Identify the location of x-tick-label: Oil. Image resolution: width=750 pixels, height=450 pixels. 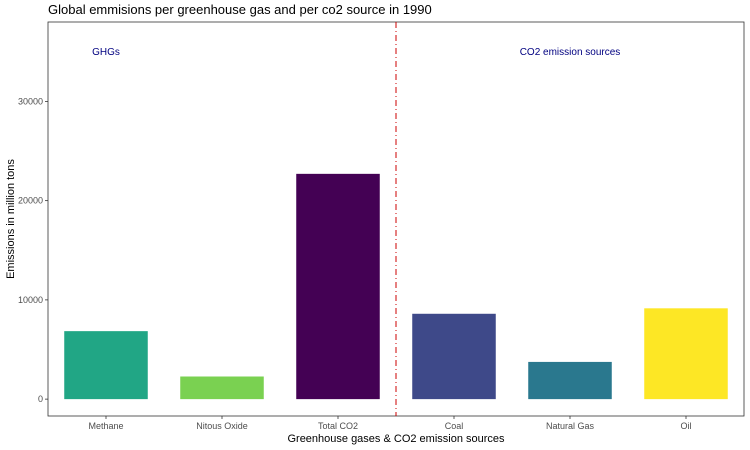
(686, 426).